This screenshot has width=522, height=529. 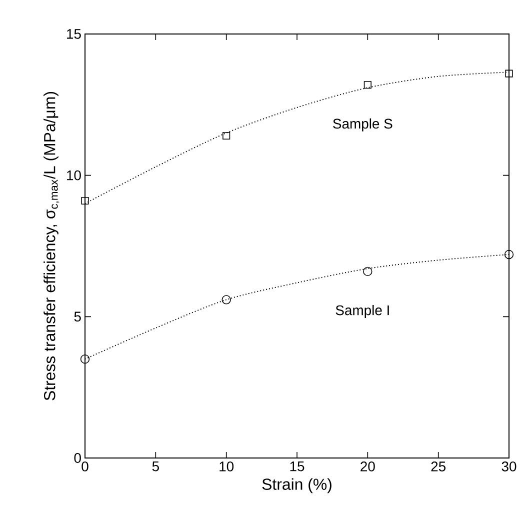 I want to click on y-axis-title: Stress transfer efficiency, σ$_{c,max}$/L (MPa/μm), so click(x=52, y=246).